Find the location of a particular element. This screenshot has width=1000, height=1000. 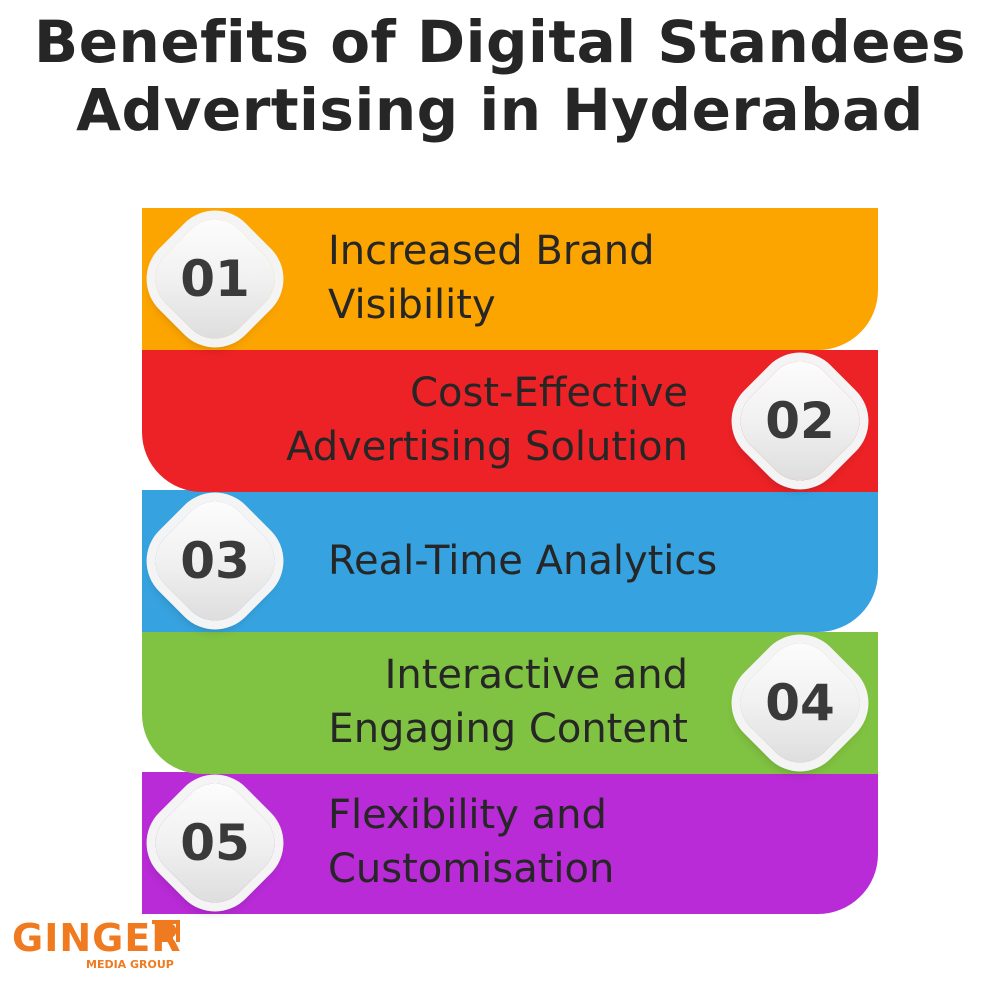

badge-number: 05 is located at coordinates (215, 843).